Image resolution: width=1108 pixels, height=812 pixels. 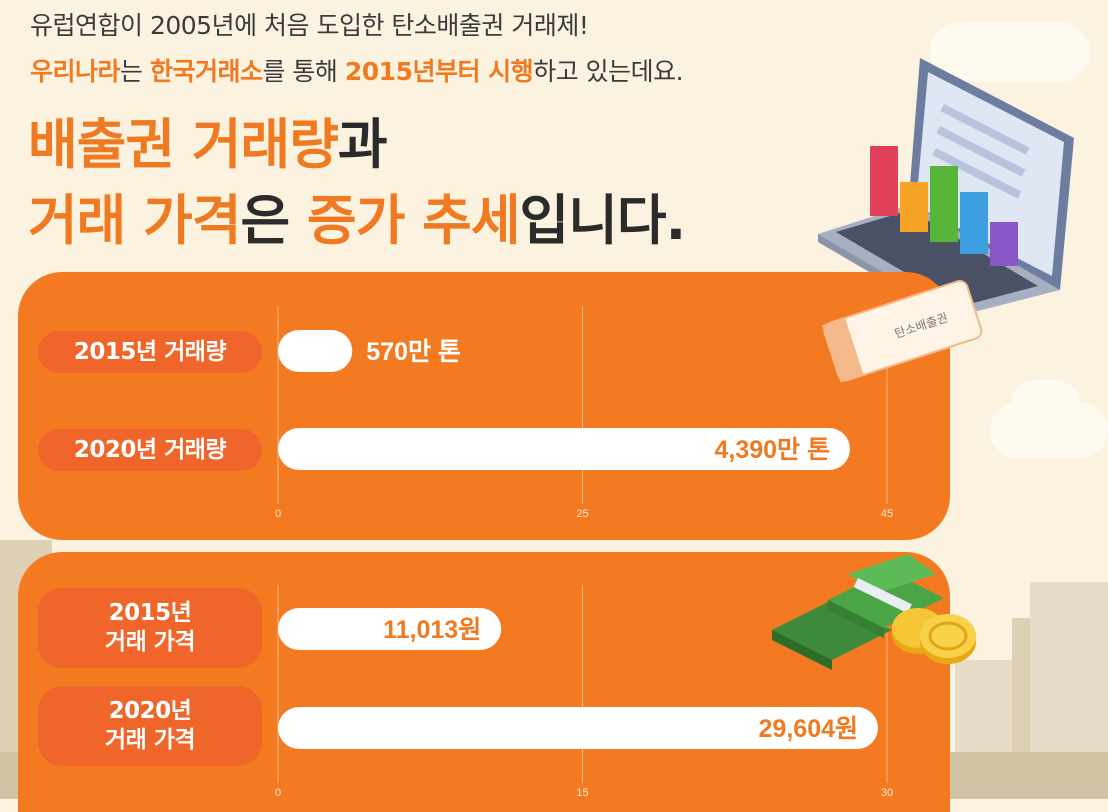 I want to click on category-label-2015-price: 2015년 거래 가격, so click(x=150, y=628).